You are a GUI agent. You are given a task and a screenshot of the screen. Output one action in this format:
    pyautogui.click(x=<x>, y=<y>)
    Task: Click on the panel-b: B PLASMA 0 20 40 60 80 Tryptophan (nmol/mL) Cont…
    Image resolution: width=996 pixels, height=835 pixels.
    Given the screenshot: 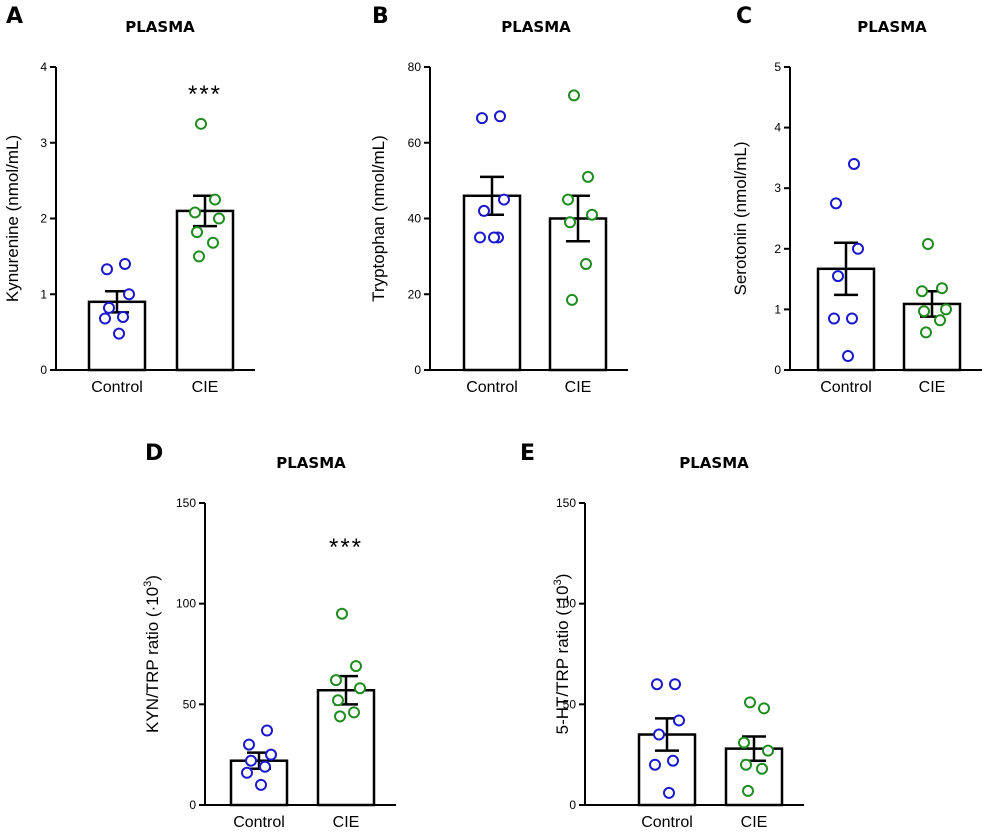 What is the action you would take?
    pyautogui.click(x=498, y=200)
    